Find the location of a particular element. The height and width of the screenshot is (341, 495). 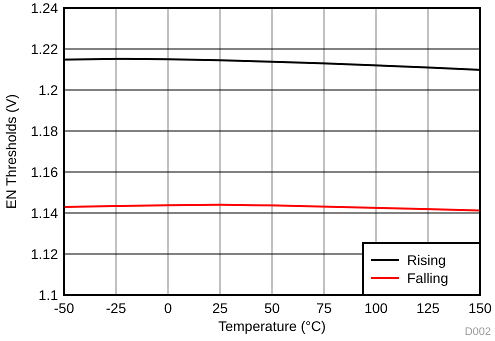

y-tick-label: 1.2 is located at coordinates (48, 90).